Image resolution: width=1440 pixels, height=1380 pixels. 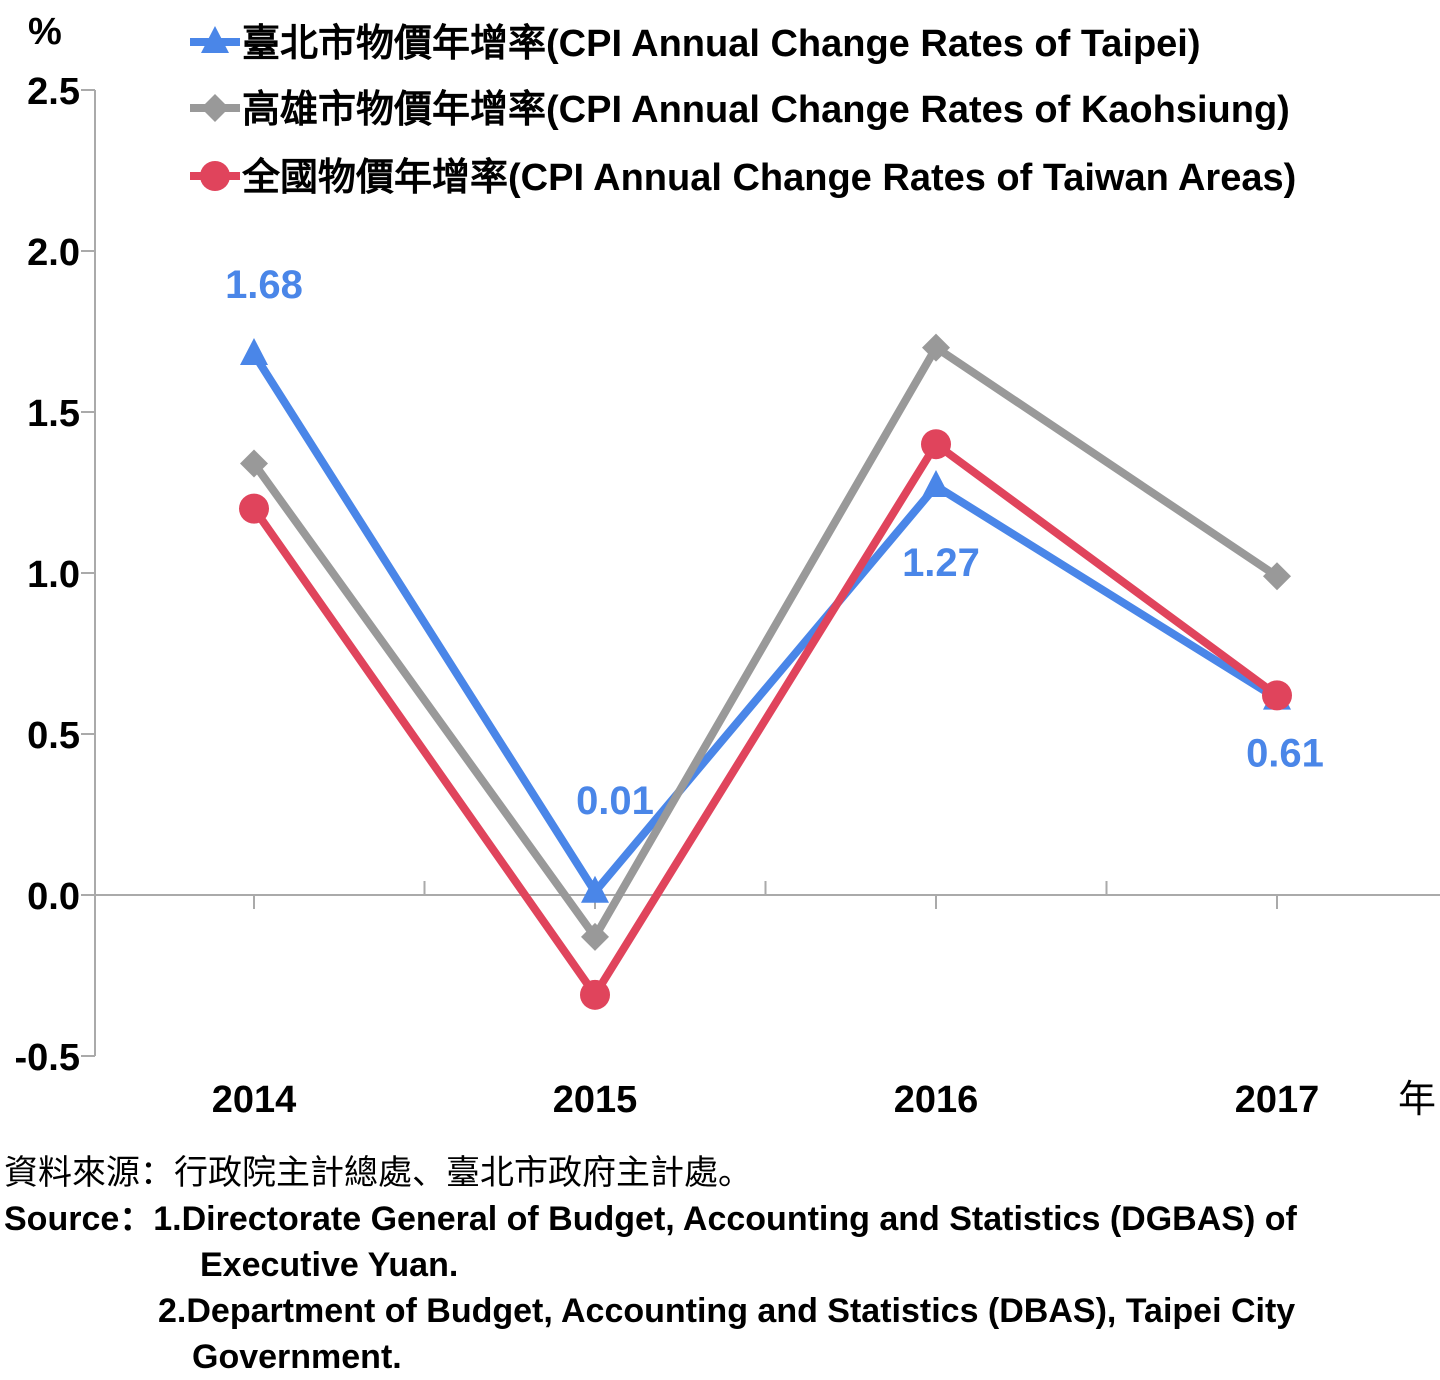 What do you see at coordinates (766, 1001) in the screenshot?
I see `x-ticks: 2014 2015 2016 2017` at bounding box center [766, 1001].